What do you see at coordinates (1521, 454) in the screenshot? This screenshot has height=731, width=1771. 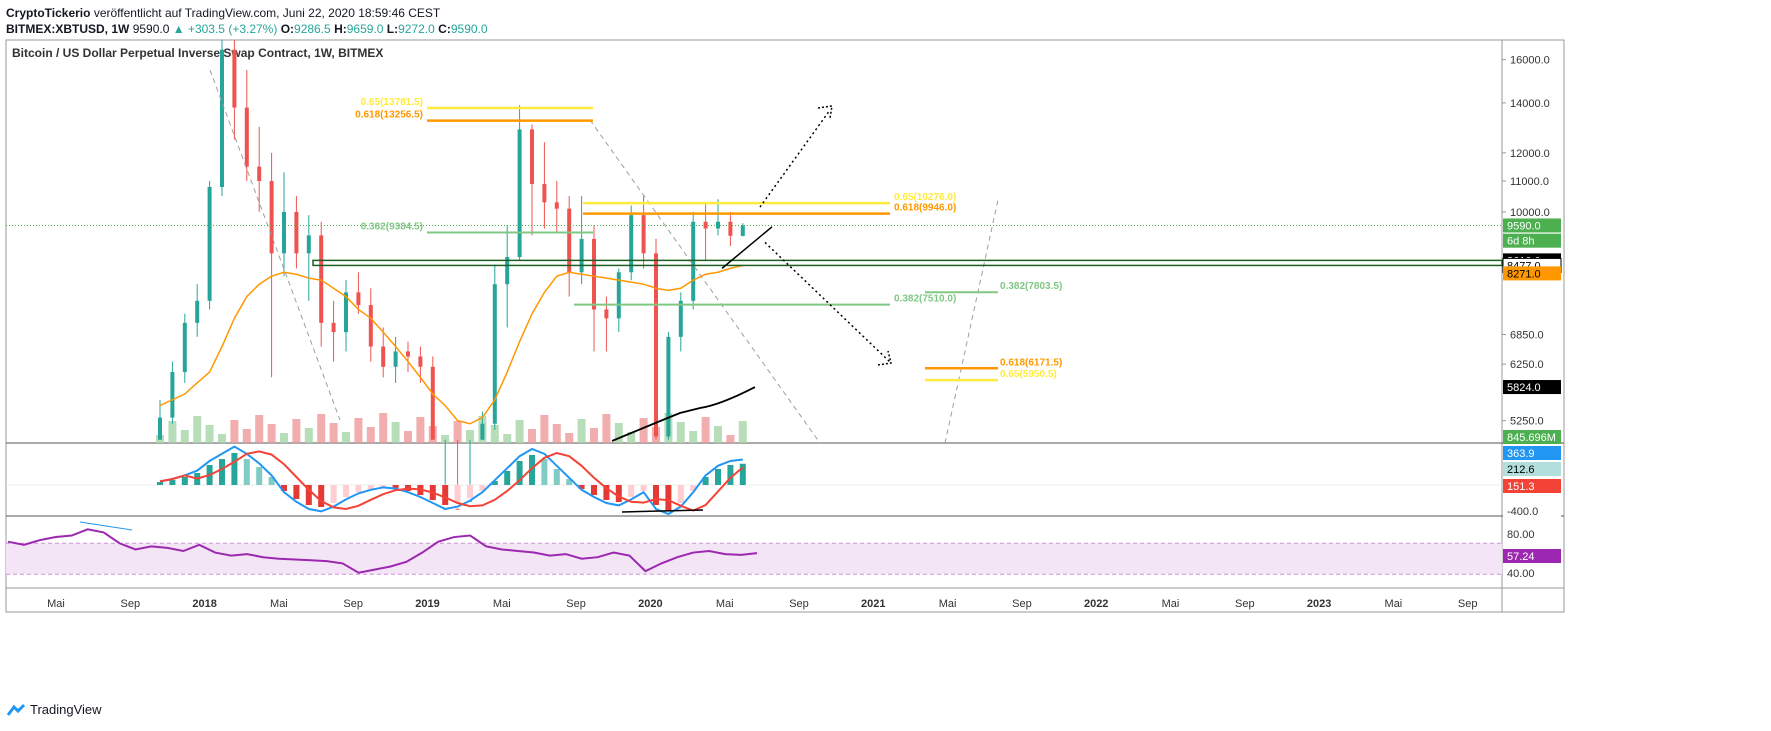 I see `macd-axis-badge-label: 363.9` at bounding box center [1521, 454].